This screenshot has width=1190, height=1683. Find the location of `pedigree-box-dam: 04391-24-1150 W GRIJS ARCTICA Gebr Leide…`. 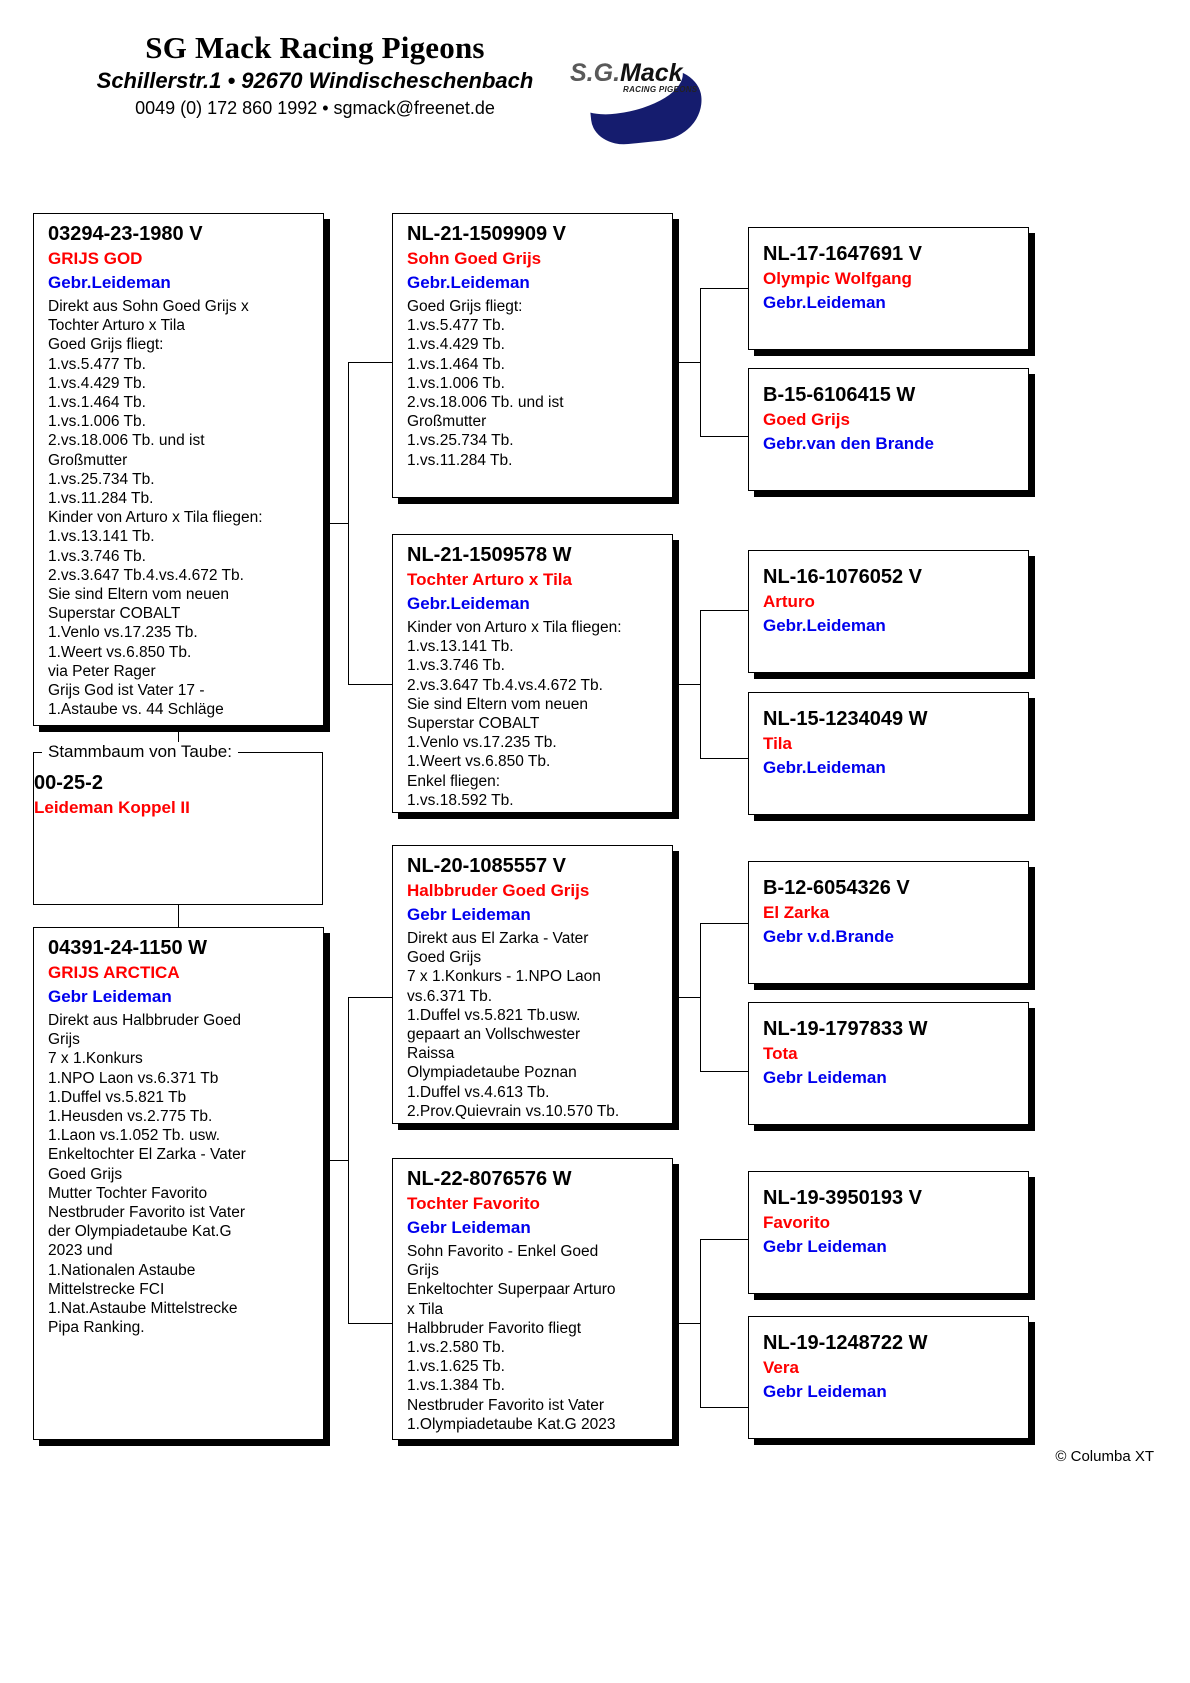

pedigree-box-dam: 04391-24-1150 W GRIJS ARCTICA Gebr Leide… is located at coordinates (178, 1183).